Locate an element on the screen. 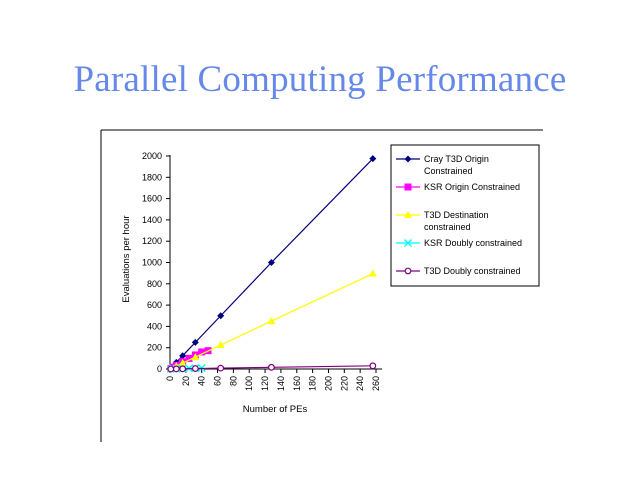 This screenshot has height=480, width=640. legend-item-square: KSR Origin Constrained is located at coordinates (458, 187).